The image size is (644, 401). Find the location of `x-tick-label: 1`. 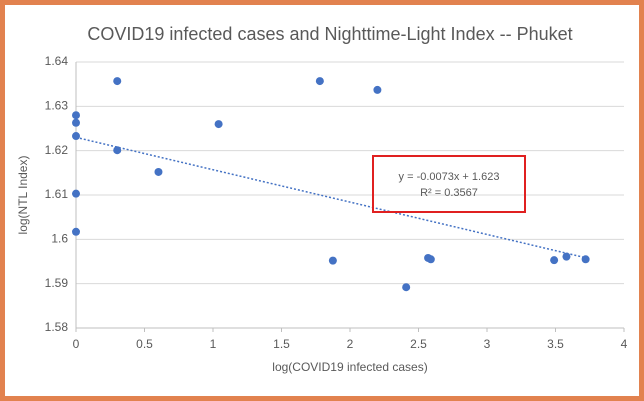

x-tick-label: 1 is located at coordinates (213, 344).